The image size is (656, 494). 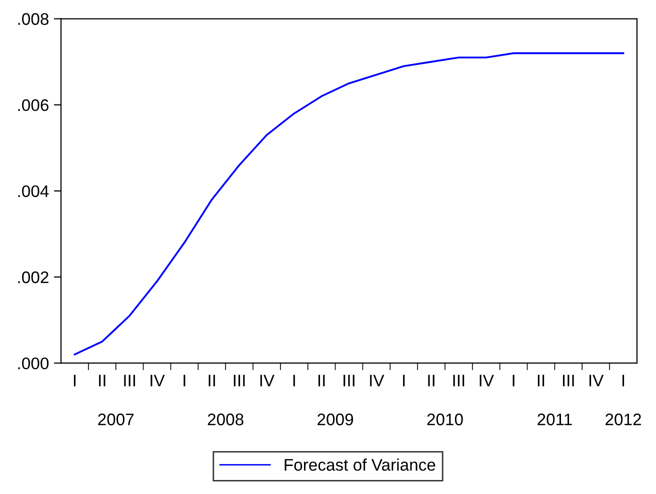 I want to click on text: 2012, so click(x=623, y=420).